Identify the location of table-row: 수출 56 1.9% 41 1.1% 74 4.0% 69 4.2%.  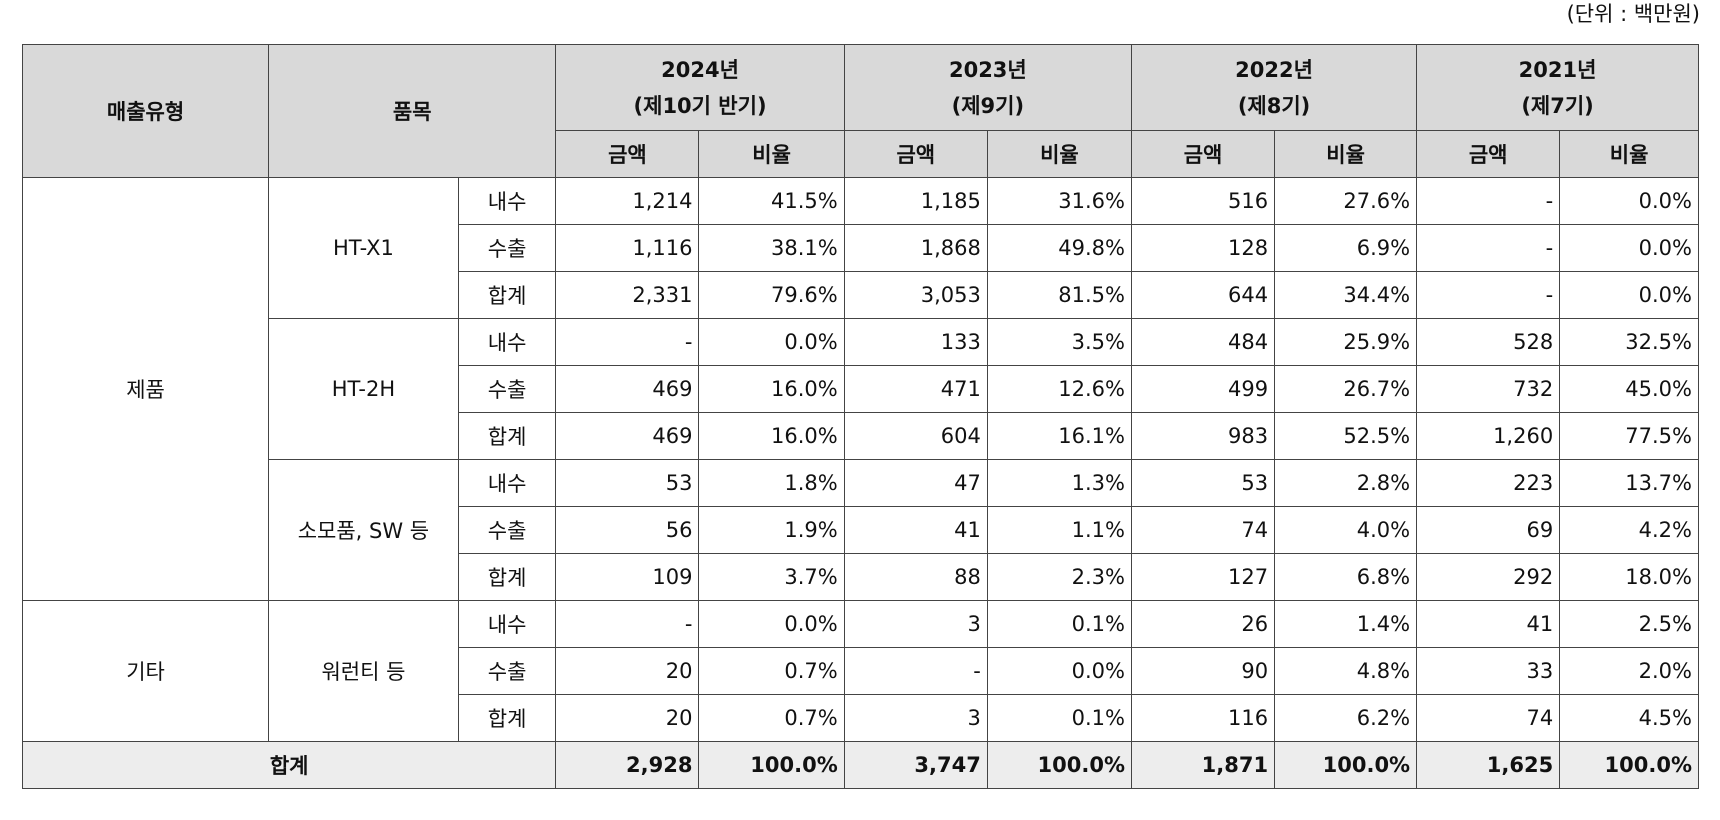
(861, 530).